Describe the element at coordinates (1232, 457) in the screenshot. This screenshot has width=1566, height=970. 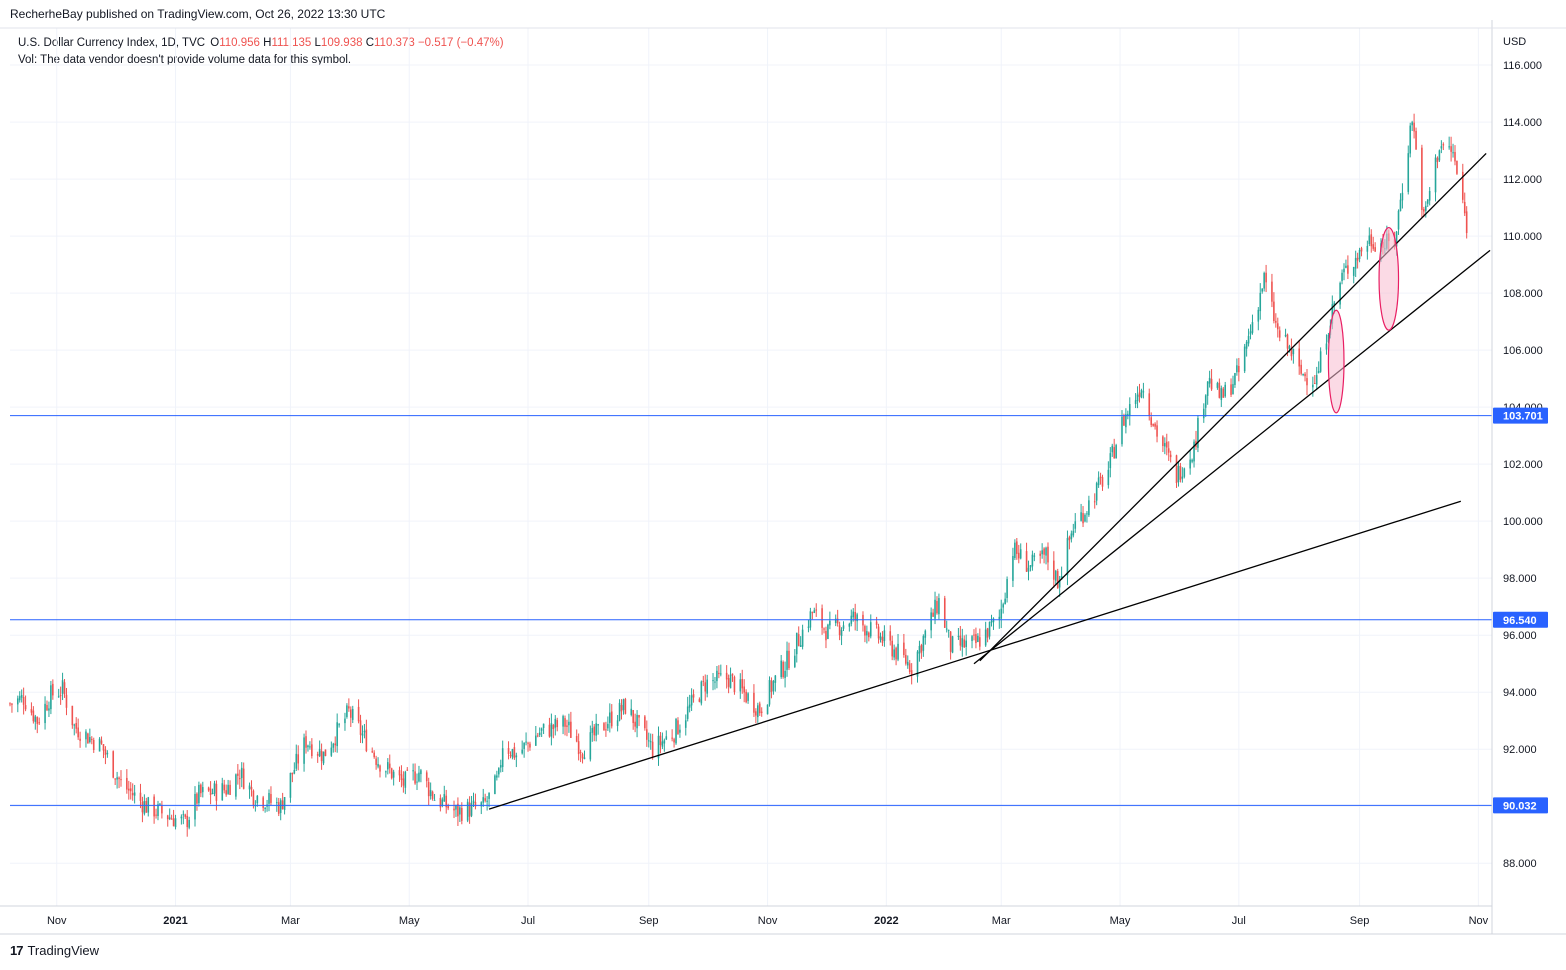
I see `trendline` at that location.